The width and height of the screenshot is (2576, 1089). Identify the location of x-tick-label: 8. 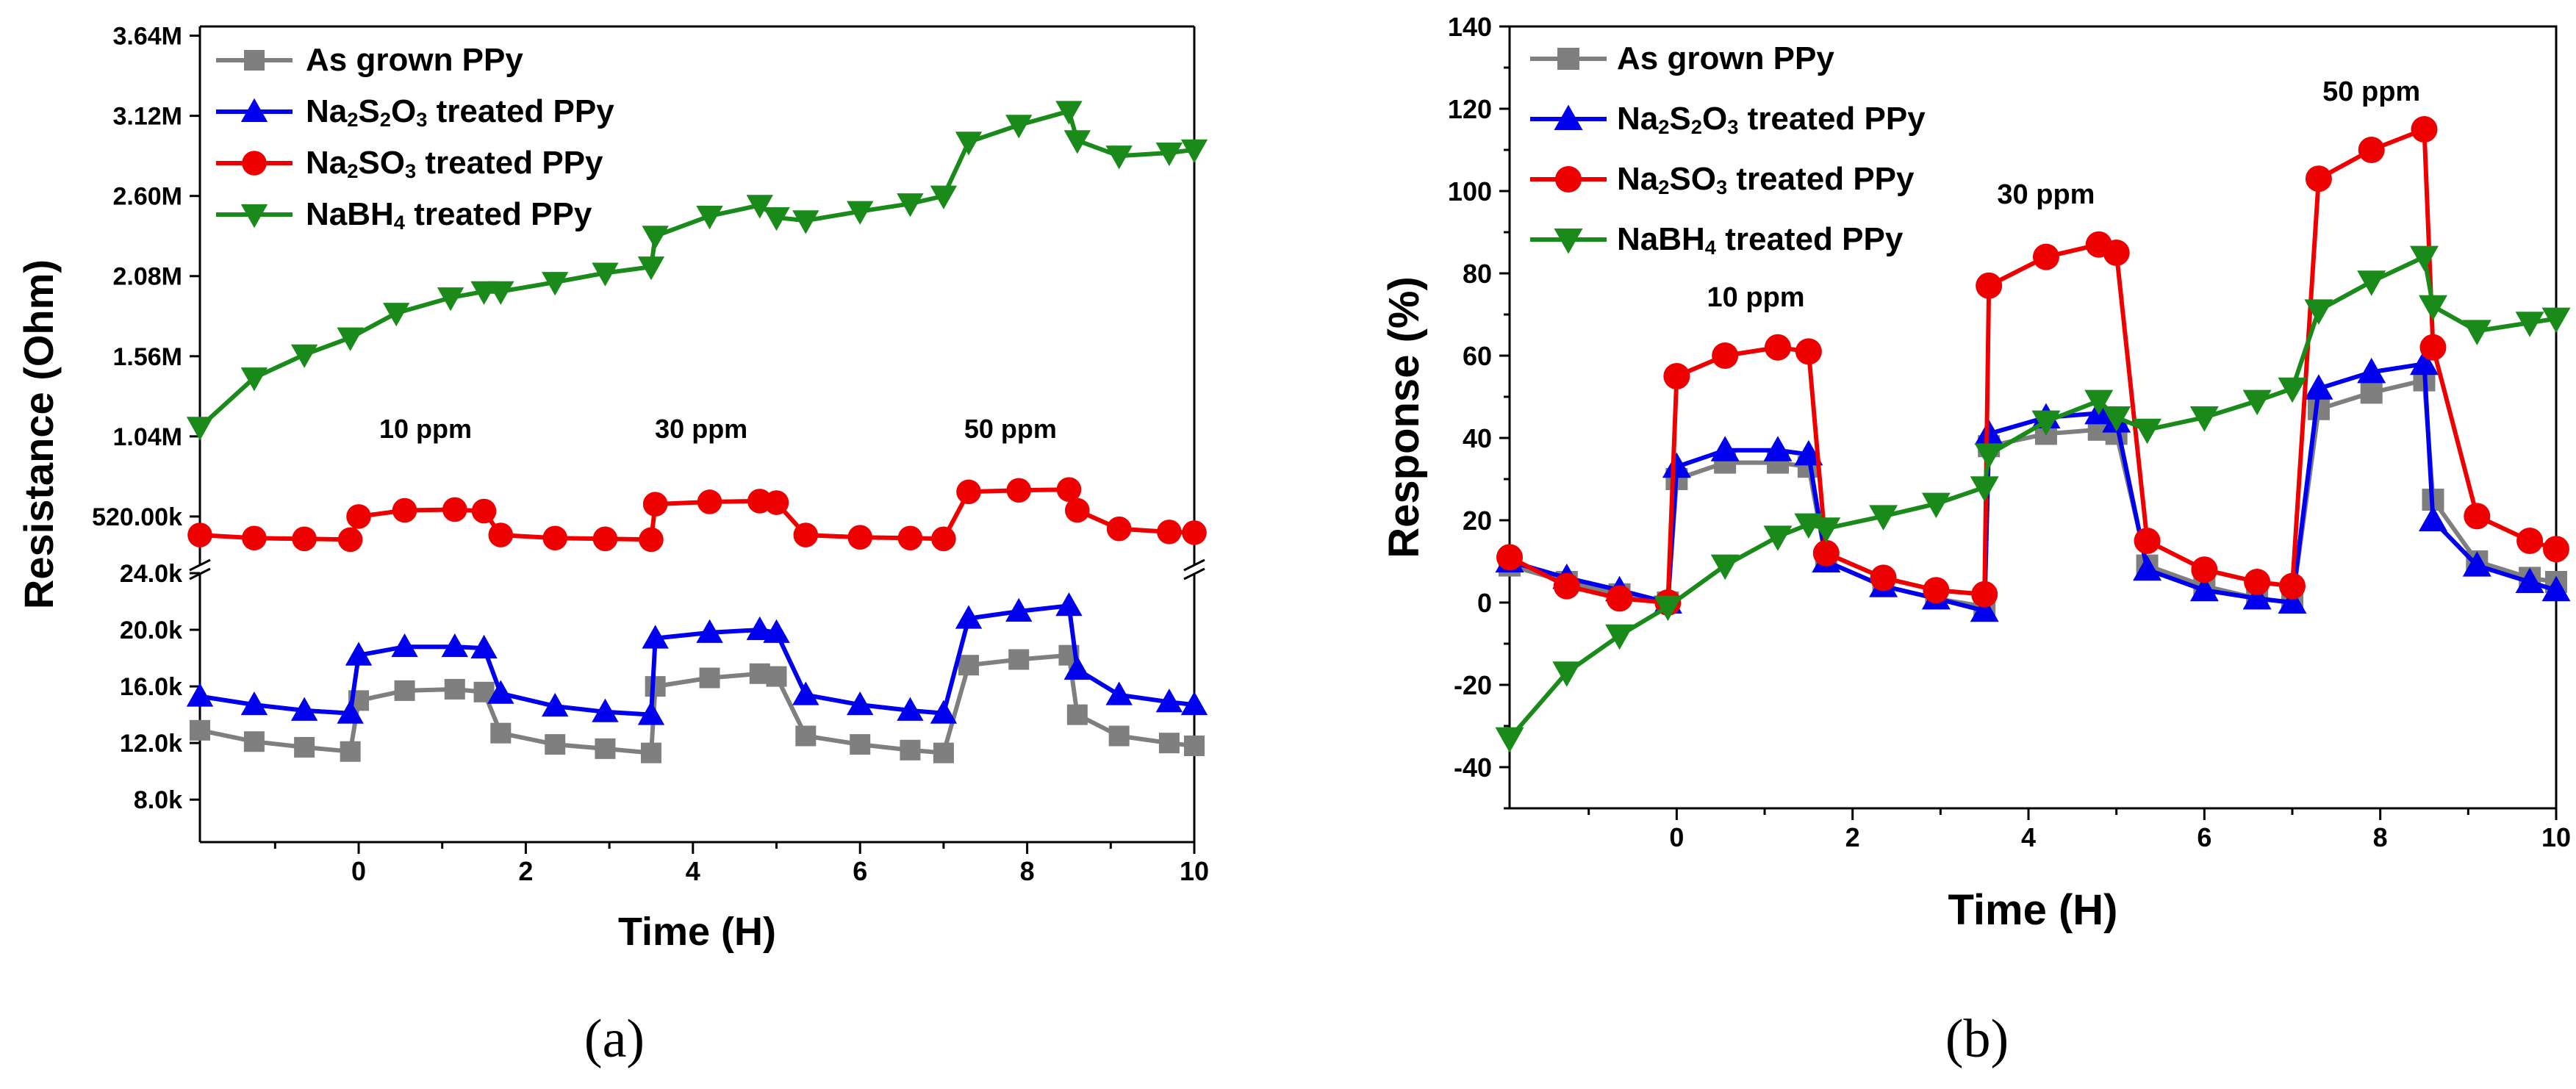
(2380, 837).